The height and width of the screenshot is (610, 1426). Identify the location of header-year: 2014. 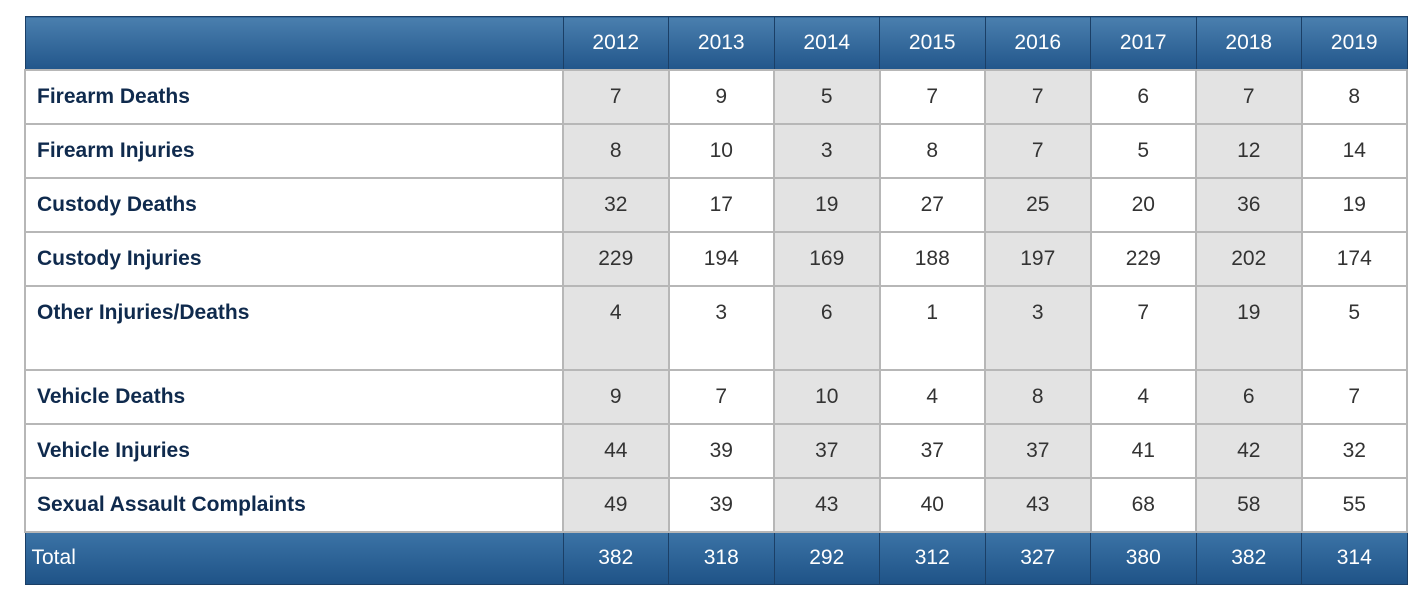
(826, 43).